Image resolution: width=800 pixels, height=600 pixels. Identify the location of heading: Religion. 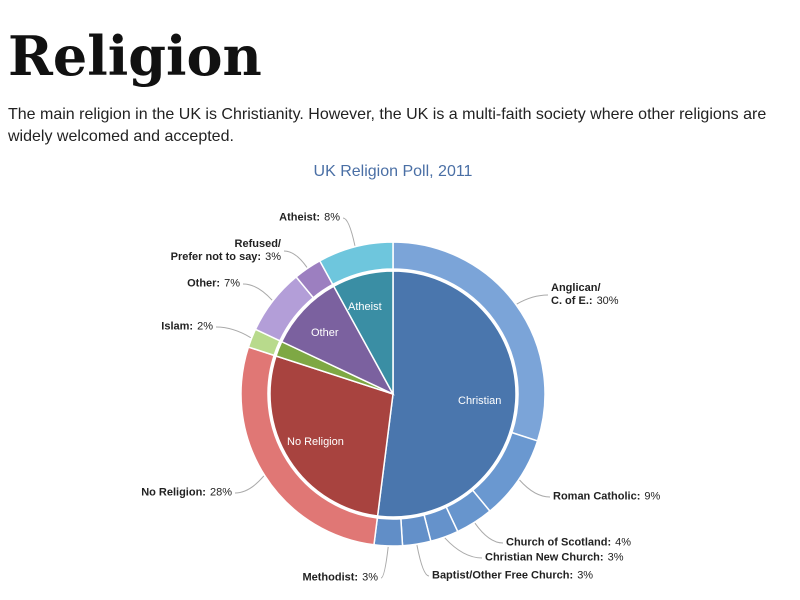
(135, 56).